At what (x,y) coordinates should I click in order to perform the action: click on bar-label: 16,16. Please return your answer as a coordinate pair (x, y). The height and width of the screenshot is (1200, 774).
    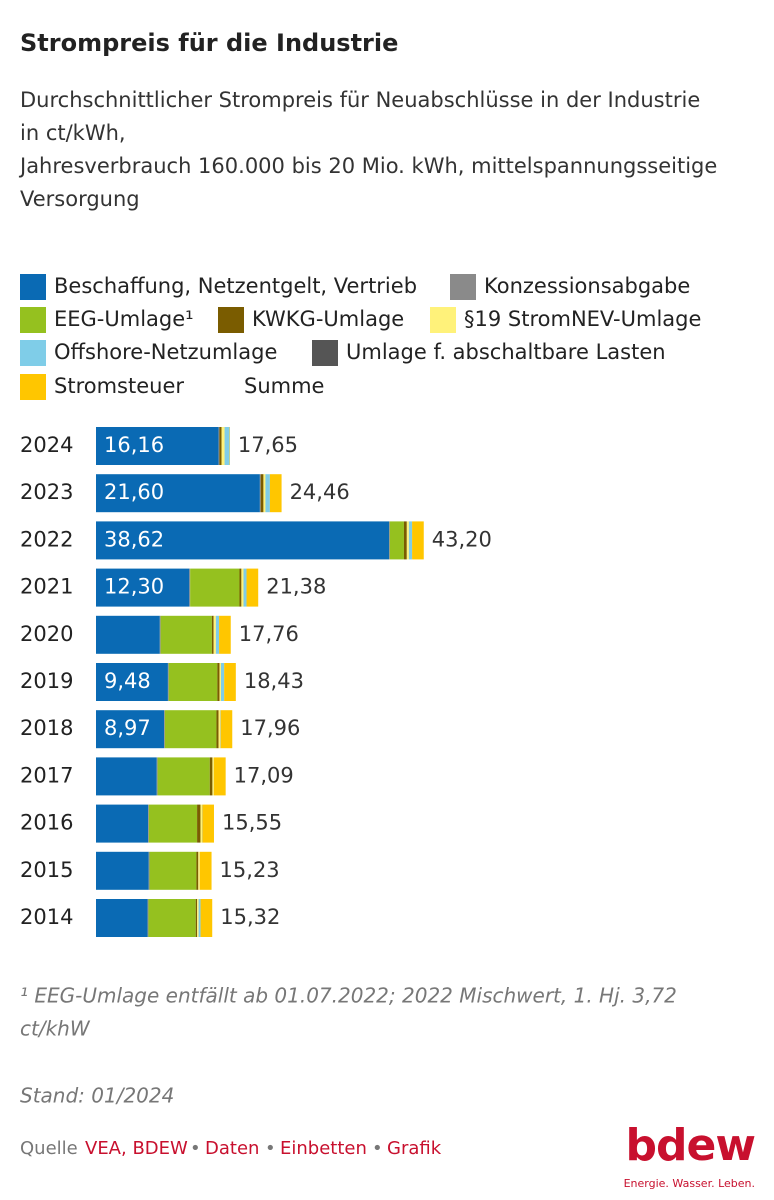
    Looking at the image, I should click on (134, 445).